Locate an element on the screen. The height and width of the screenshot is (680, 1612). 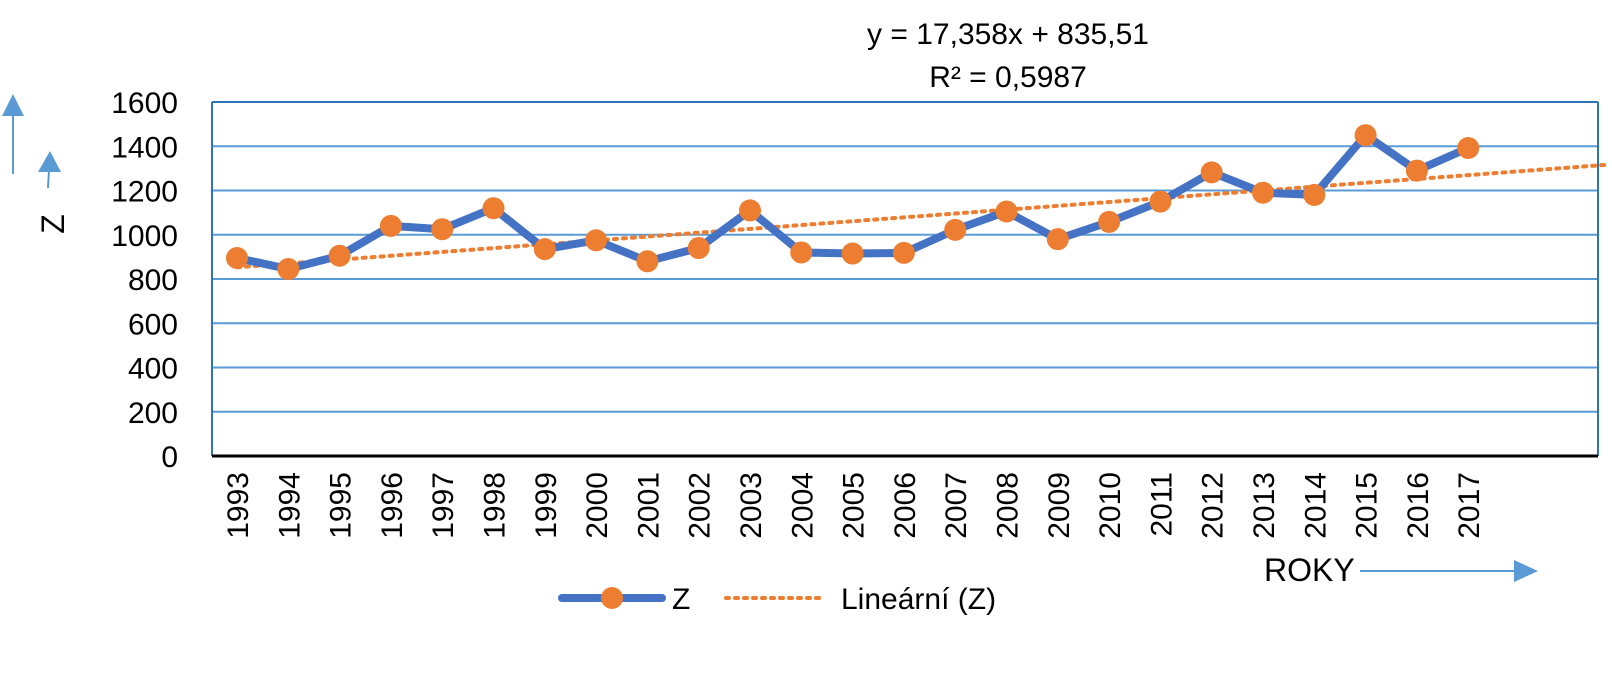
y-tick-label-0: 0 is located at coordinates (169, 457).